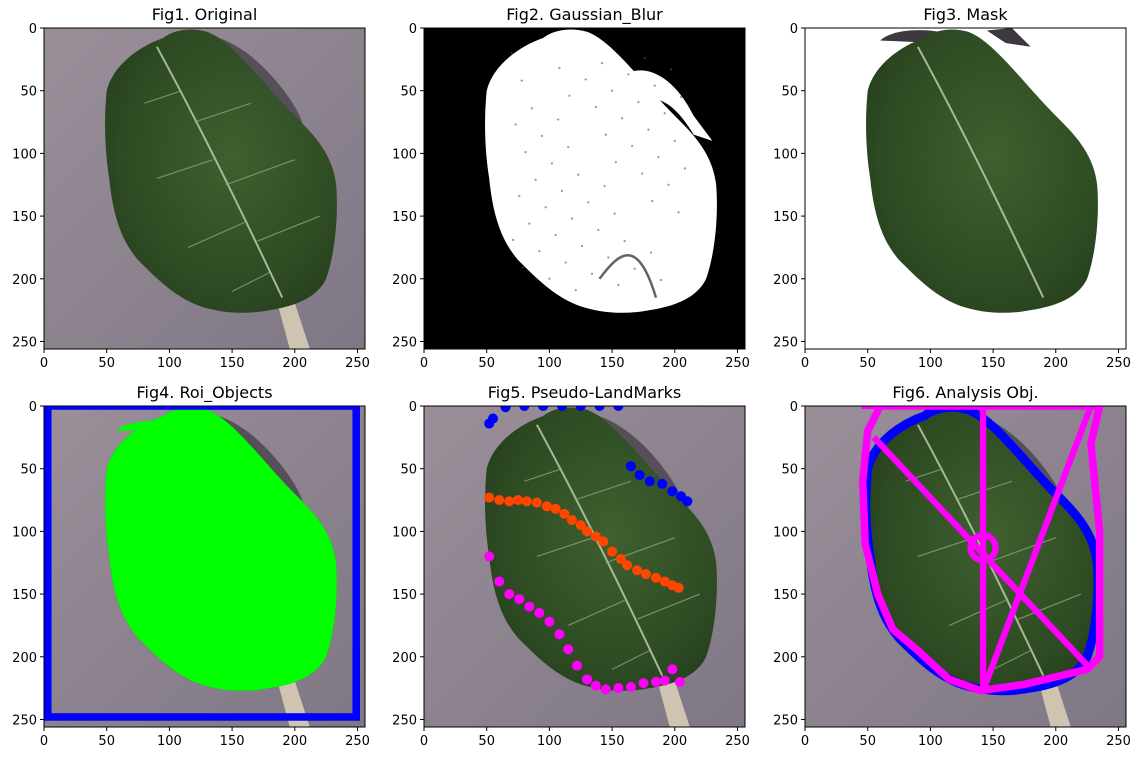 Image resolution: width=1139 pixels, height=772 pixels. I want to click on analysis-line, so click(1037, 549).